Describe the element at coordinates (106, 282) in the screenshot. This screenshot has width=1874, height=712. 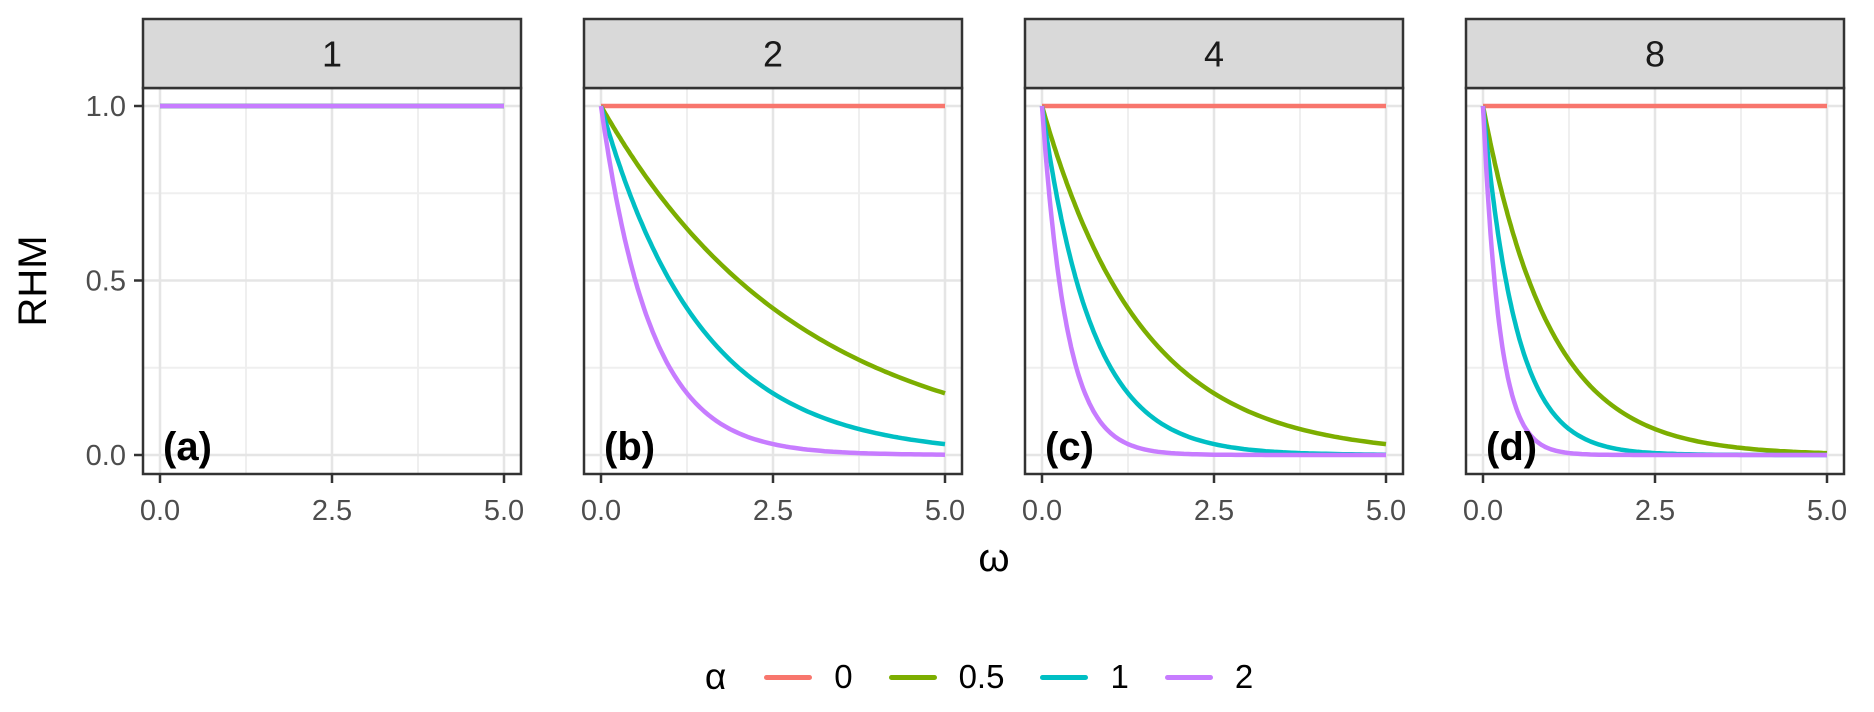
I see `y-tick-label: 0.5` at that location.